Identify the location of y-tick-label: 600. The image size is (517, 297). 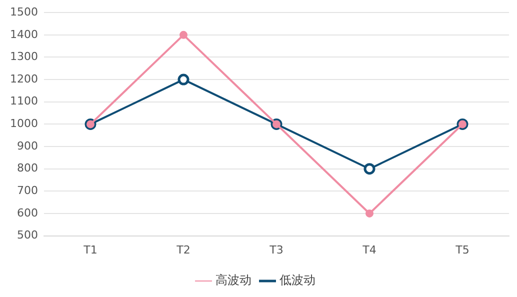
(27, 213).